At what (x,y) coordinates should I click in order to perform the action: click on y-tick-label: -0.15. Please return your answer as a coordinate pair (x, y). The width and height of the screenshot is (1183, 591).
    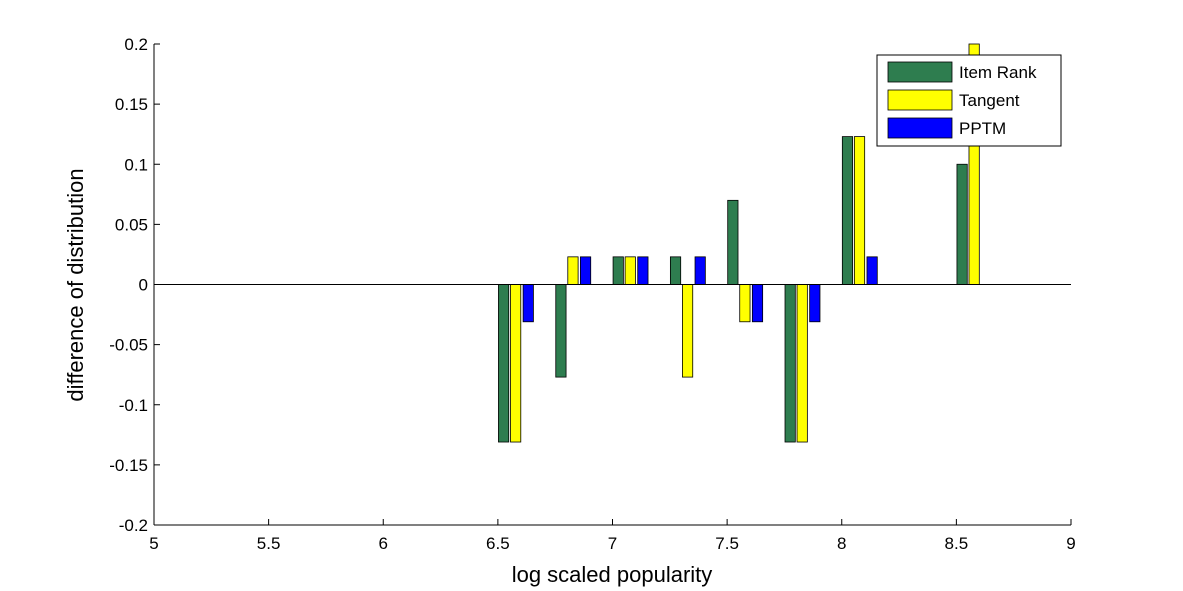
    Looking at the image, I should click on (128, 465).